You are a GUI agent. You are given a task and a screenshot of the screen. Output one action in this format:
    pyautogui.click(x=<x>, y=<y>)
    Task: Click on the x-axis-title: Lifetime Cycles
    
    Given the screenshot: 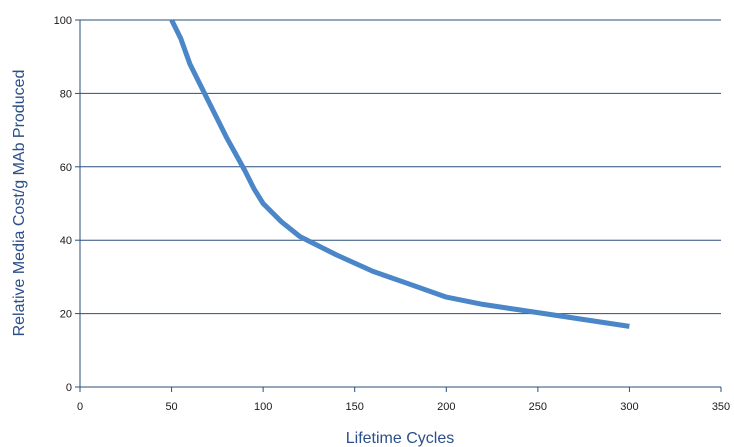 What is the action you would take?
    pyautogui.click(x=400, y=438)
    